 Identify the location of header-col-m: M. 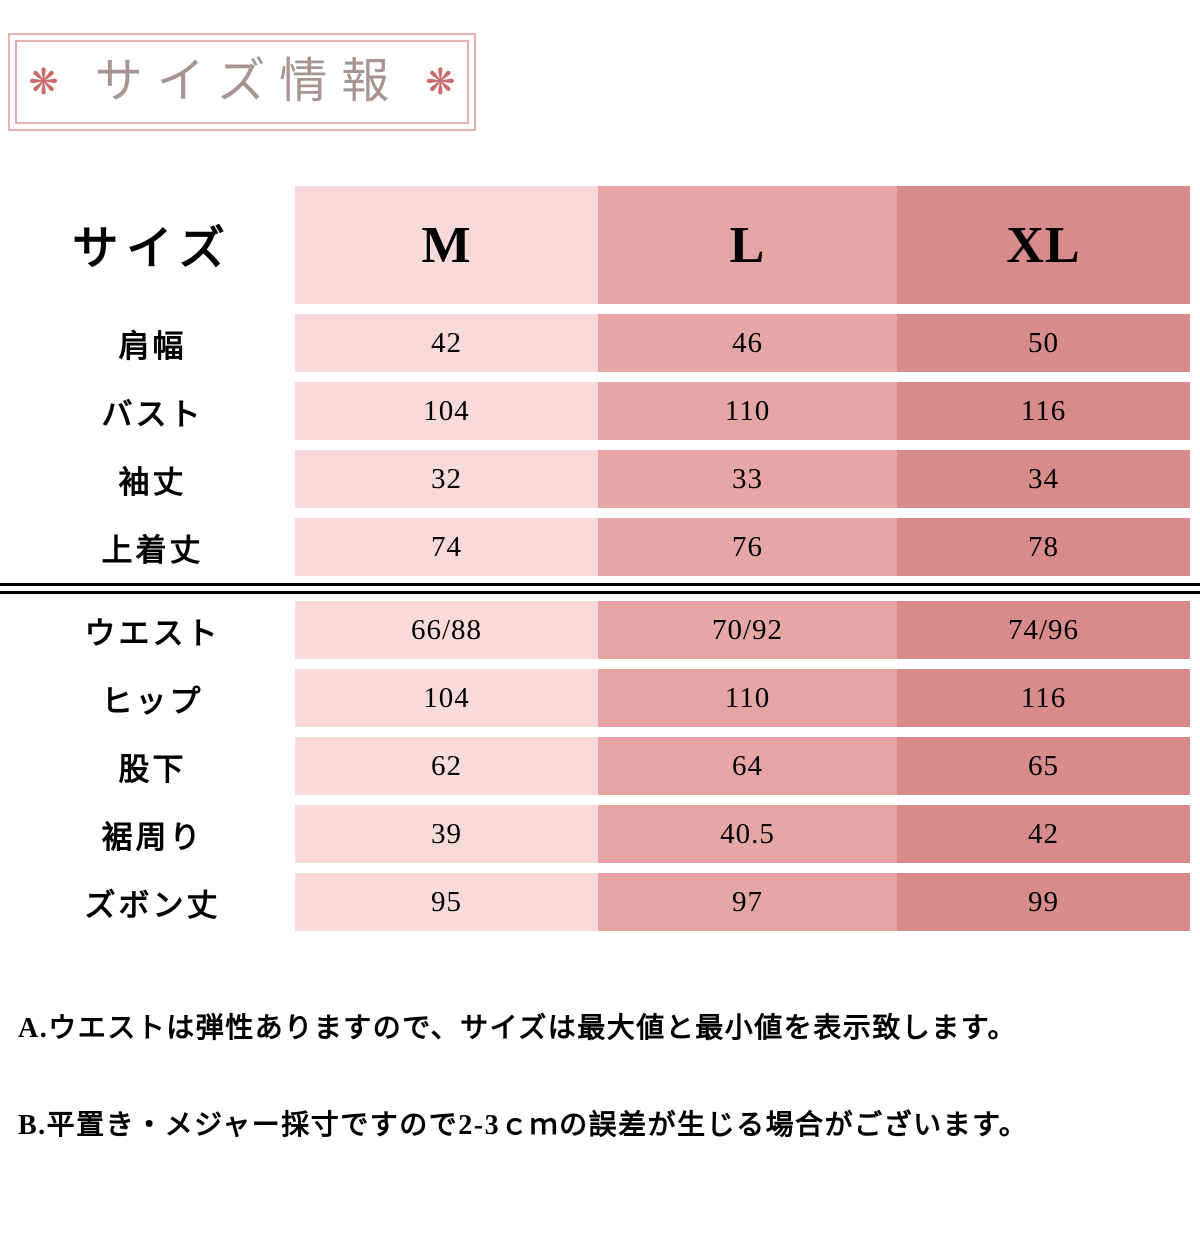
(446, 245).